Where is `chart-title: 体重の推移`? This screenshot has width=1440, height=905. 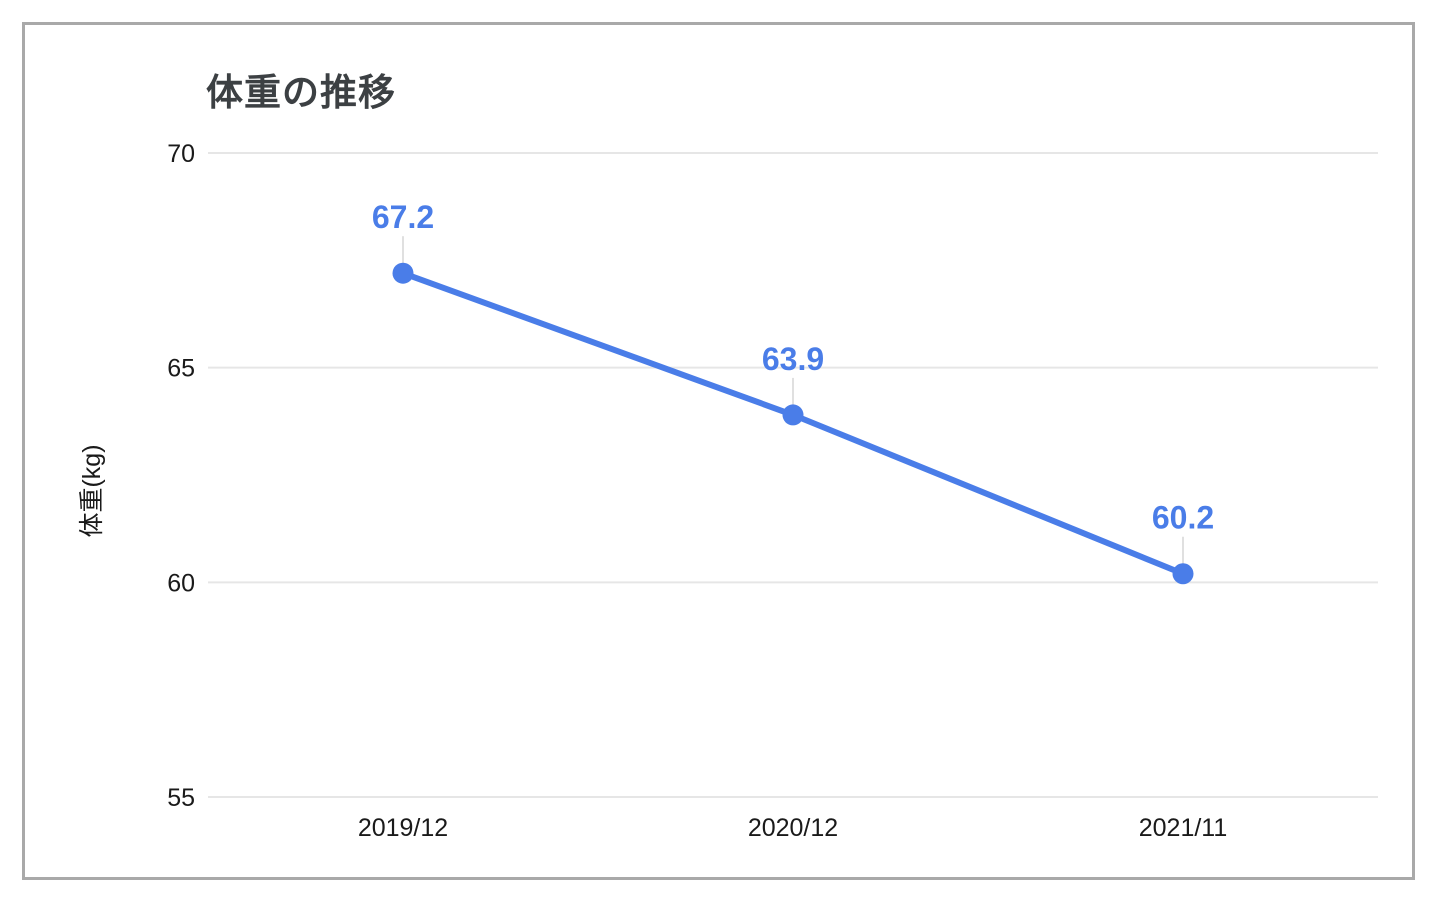
chart-title: 体重の推移 is located at coordinates (301, 92).